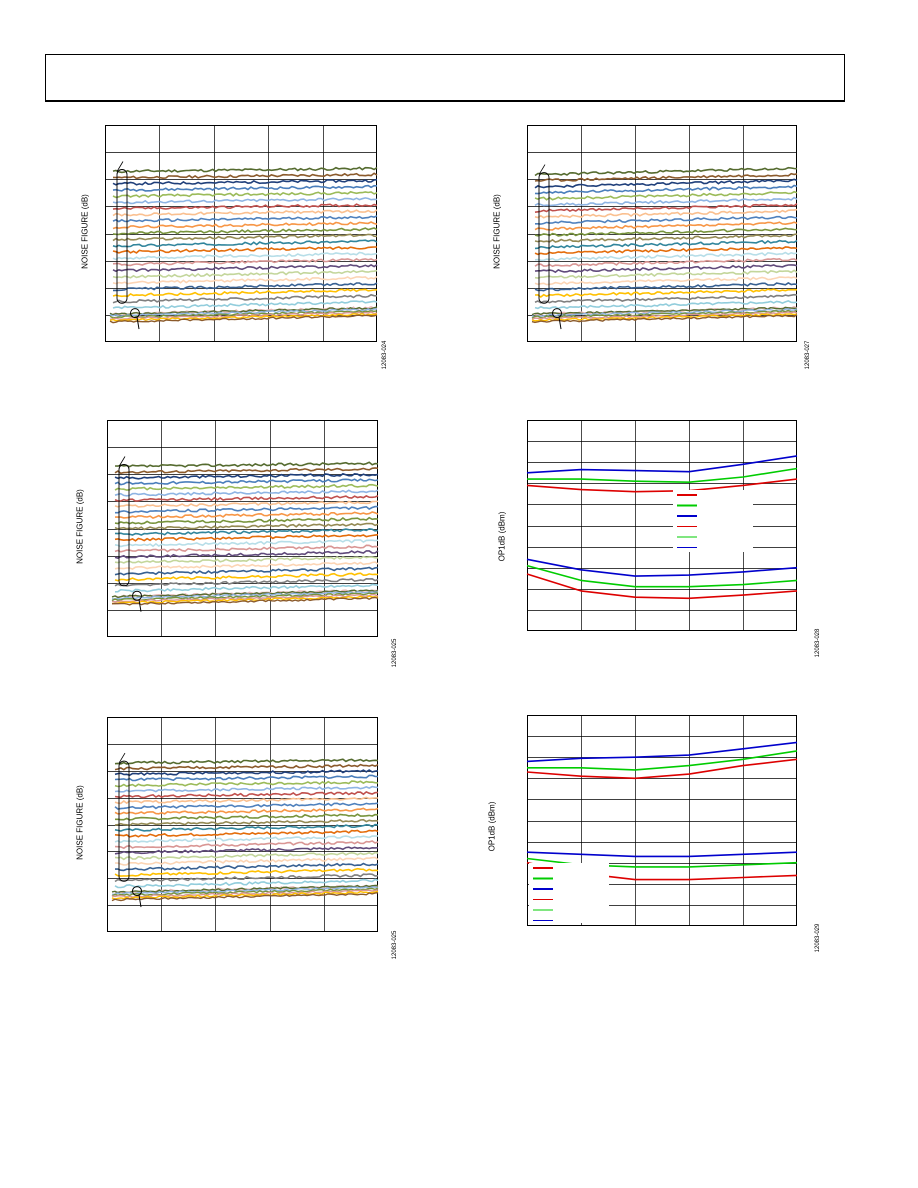  I want to click on figure-id: 12083-024, so click(385, 355).